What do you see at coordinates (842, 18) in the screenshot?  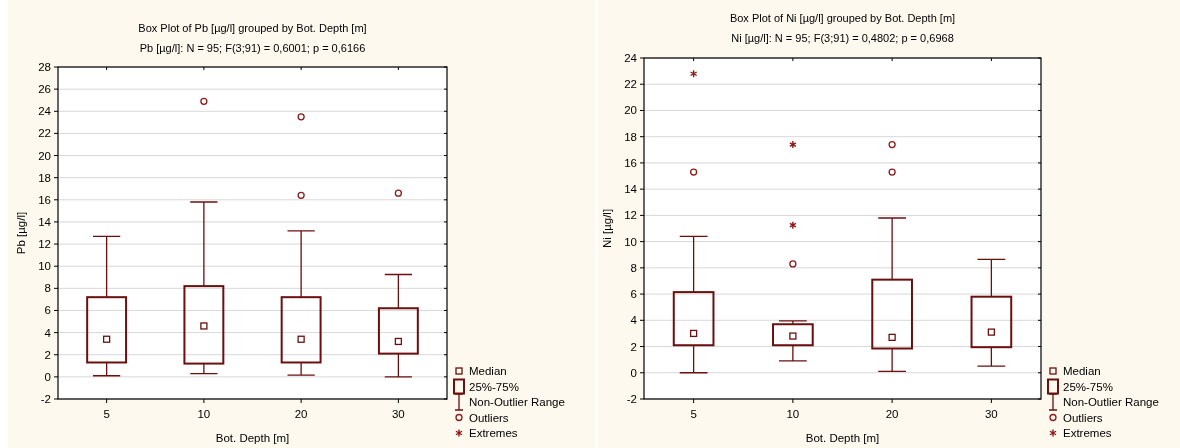 I see `chart-title: Box Plot of Ni [µg/l] grouped by Bot. Depth [m]` at bounding box center [842, 18].